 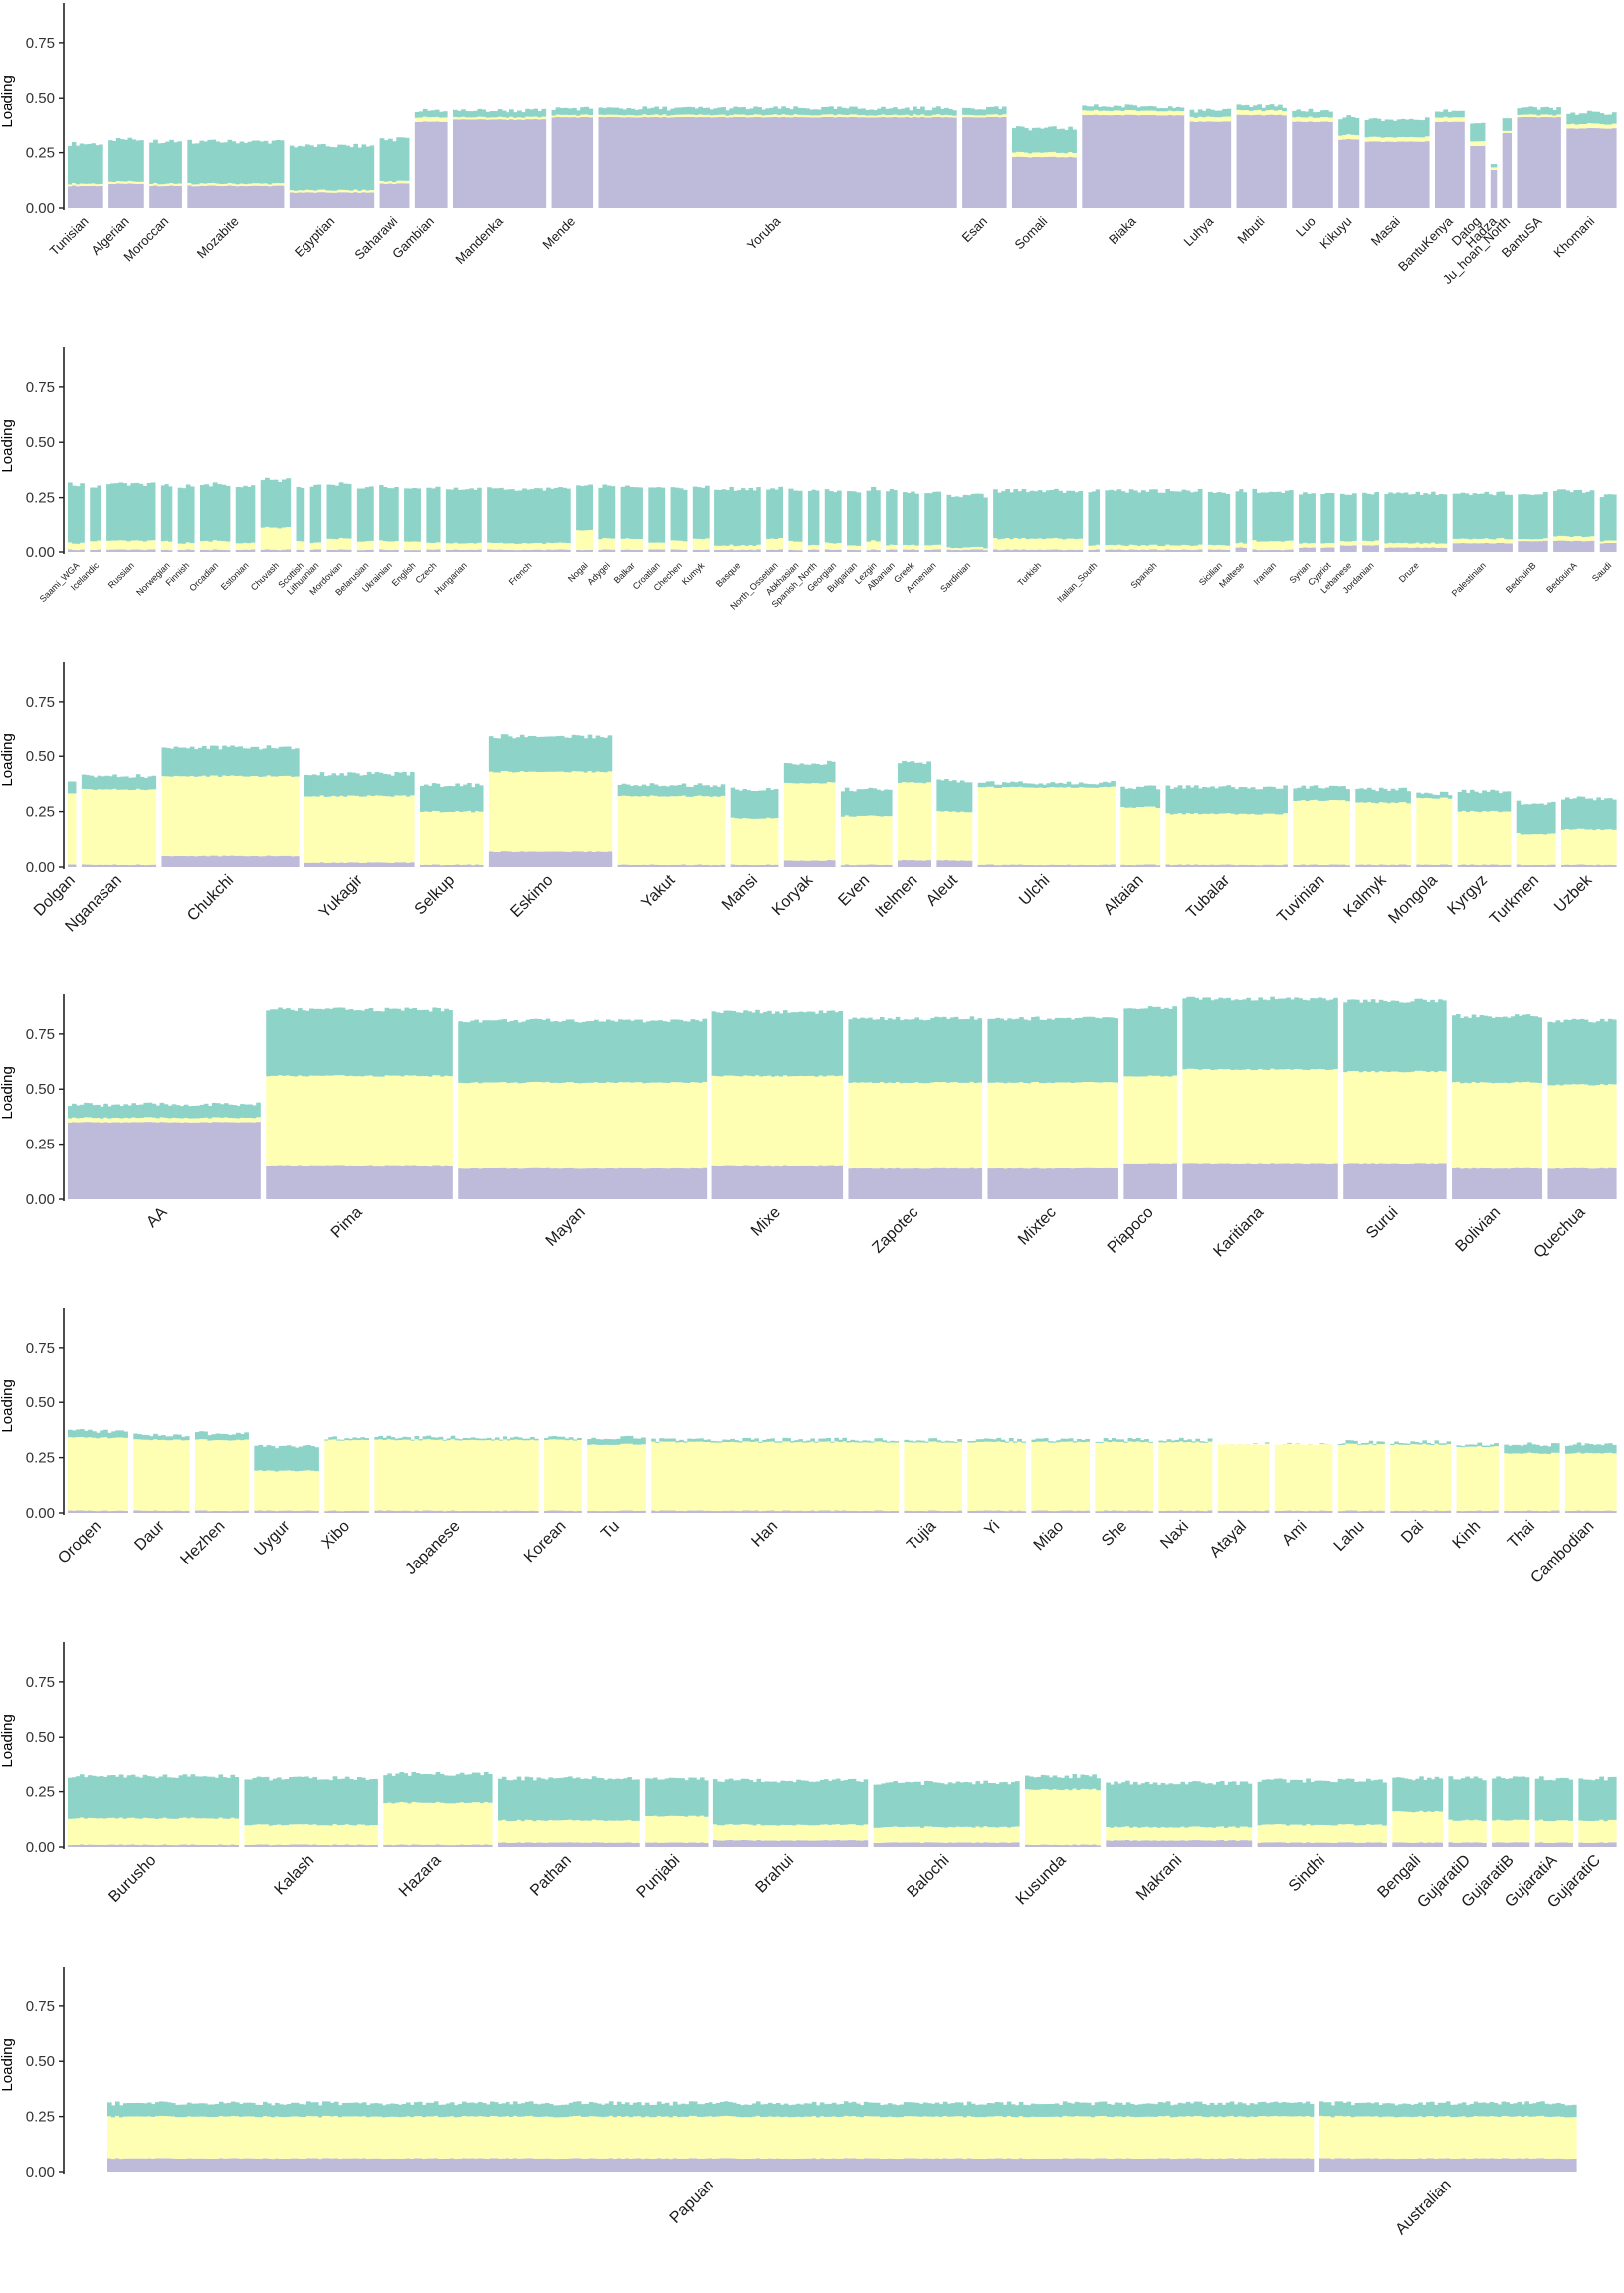 What do you see at coordinates (246, 518) in the screenshot?
I see `population-estonian` at bounding box center [246, 518].